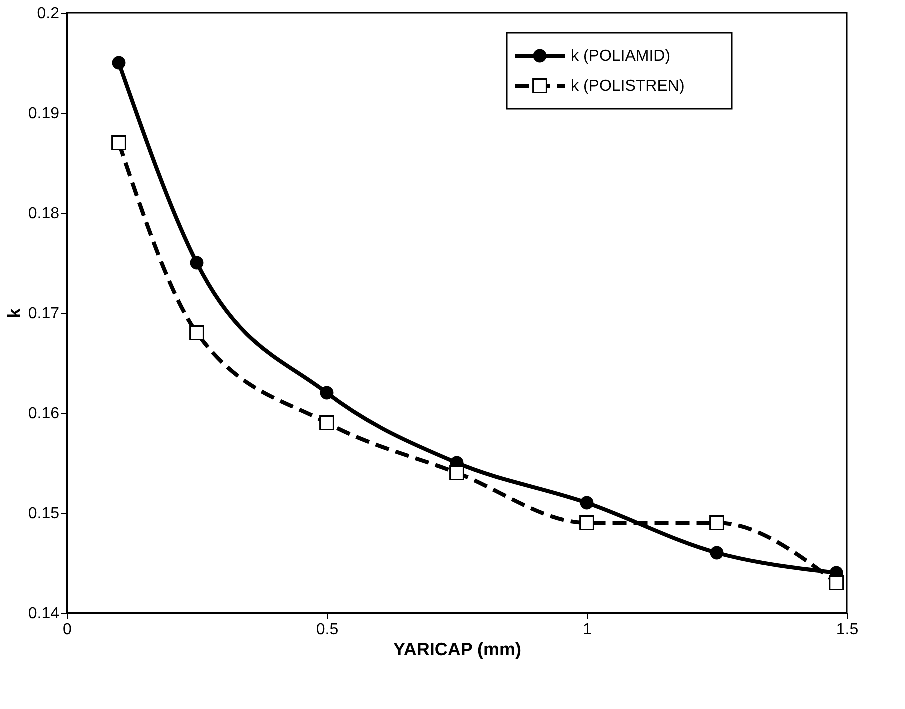  I want to click on y-tick-label: 0.16, so click(44, 414).